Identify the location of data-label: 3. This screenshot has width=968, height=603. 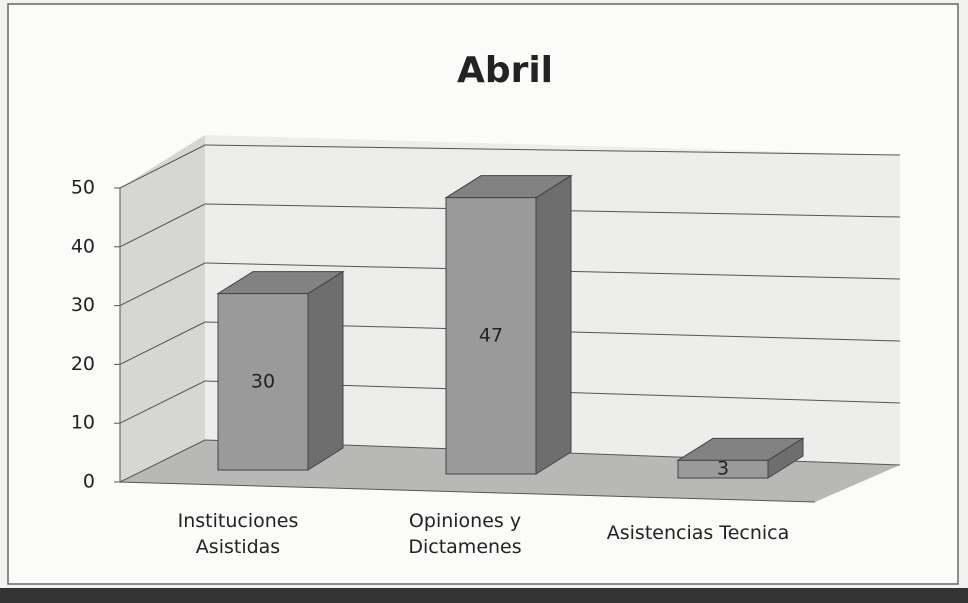
(723, 469).